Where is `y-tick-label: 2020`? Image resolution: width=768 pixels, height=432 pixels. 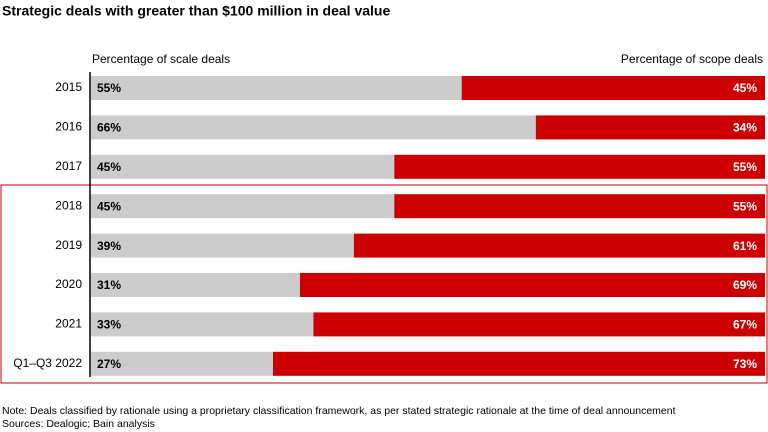
y-tick-label: 2020 is located at coordinates (68, 284).